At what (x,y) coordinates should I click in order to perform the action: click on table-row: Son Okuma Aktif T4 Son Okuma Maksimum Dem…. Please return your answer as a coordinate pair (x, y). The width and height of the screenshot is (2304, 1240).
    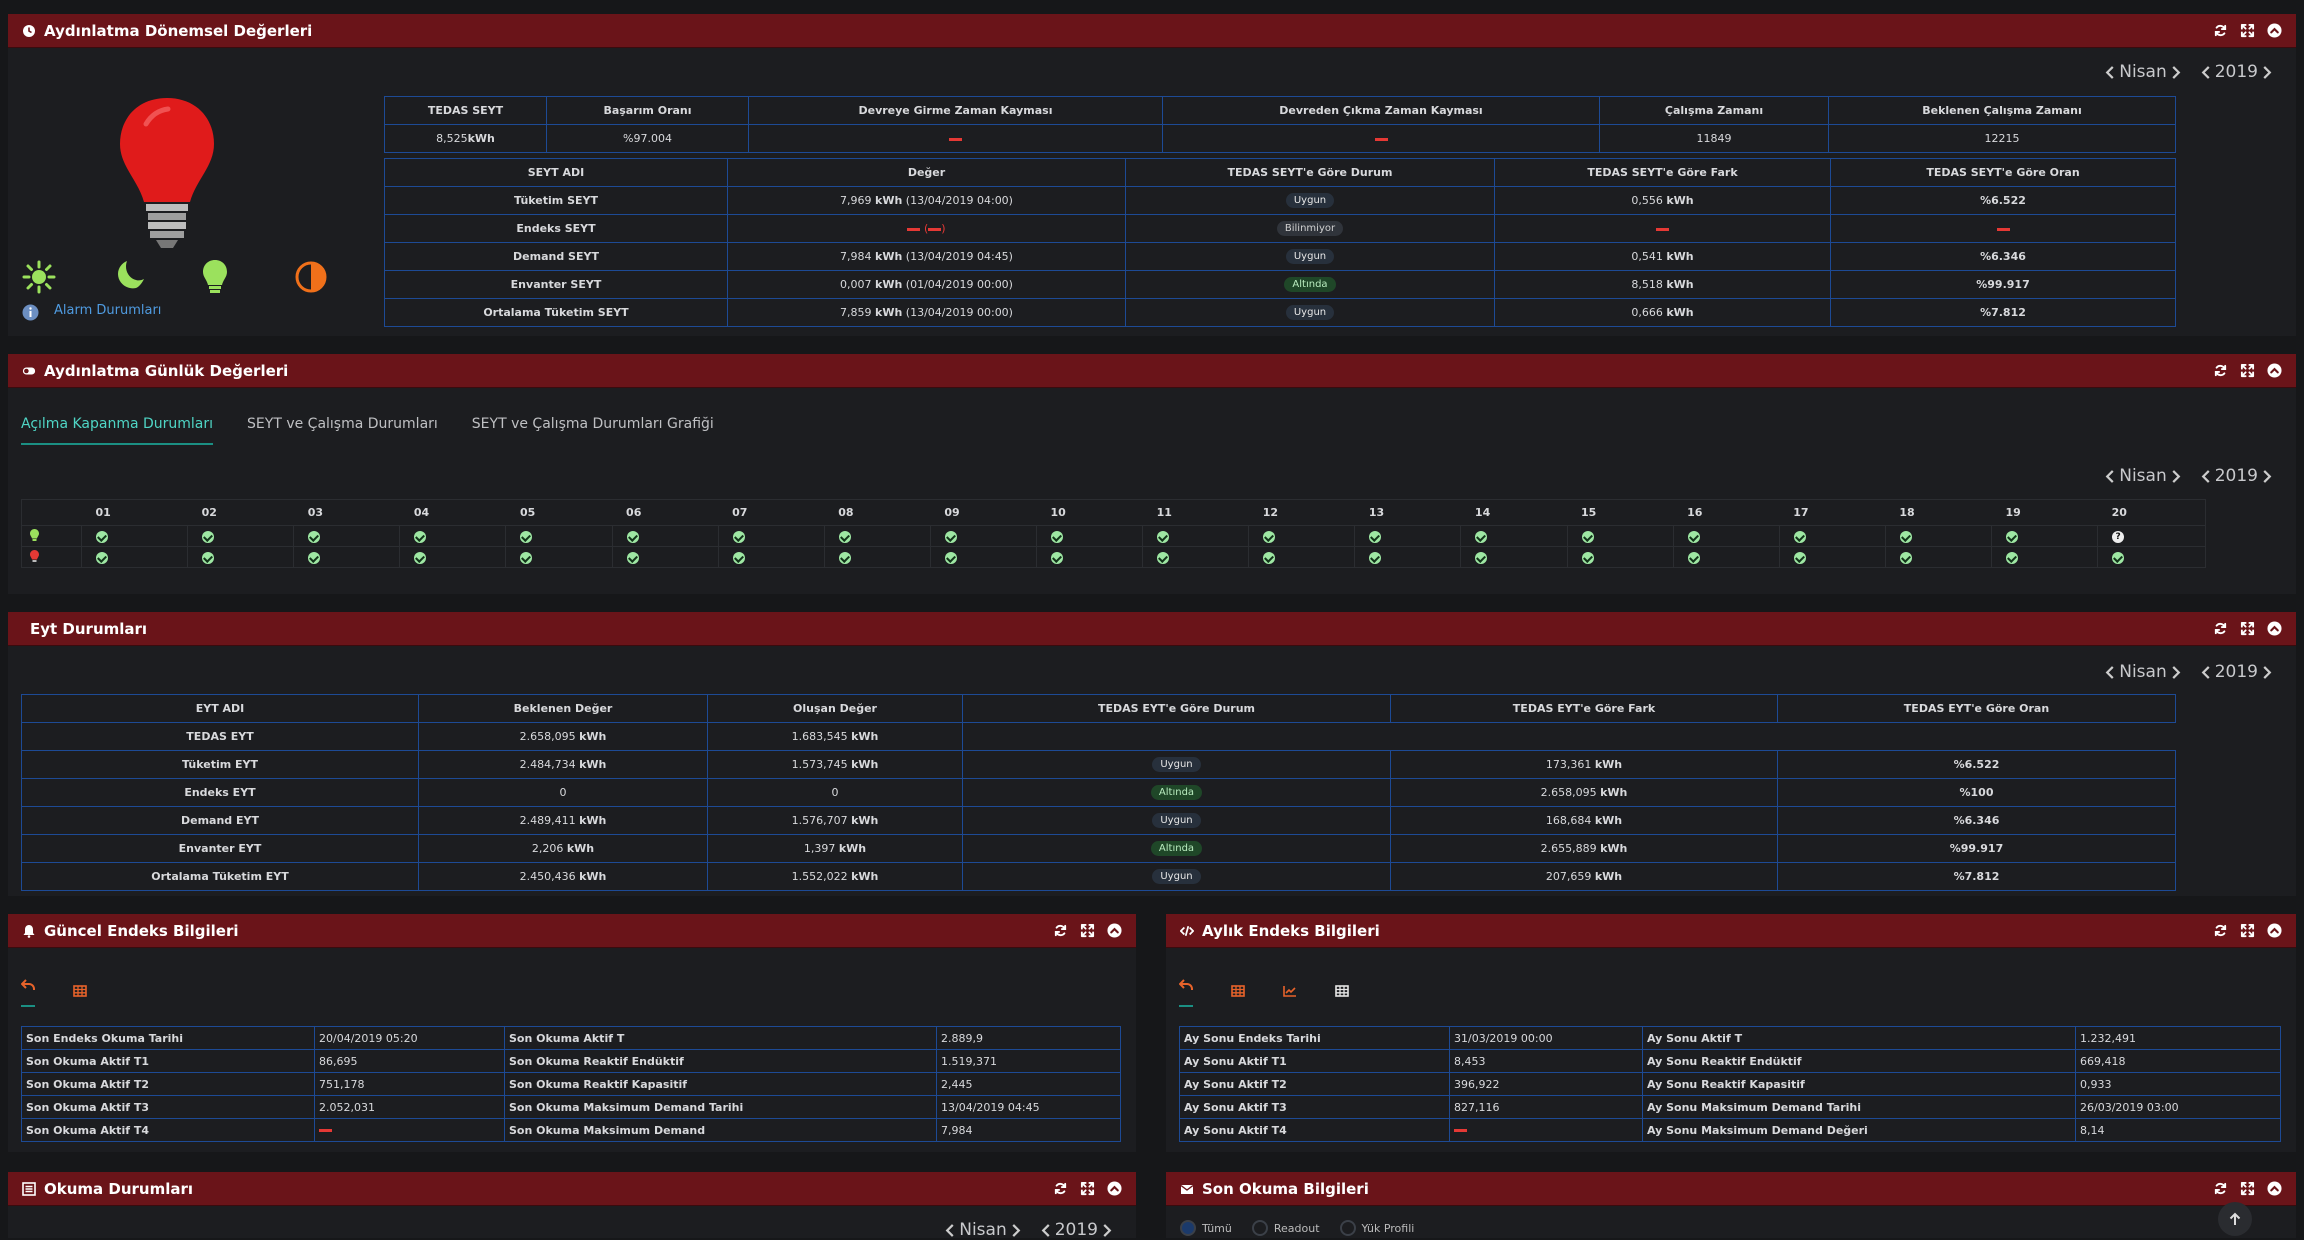
    Looking at the image, I should click on (571, 1130).